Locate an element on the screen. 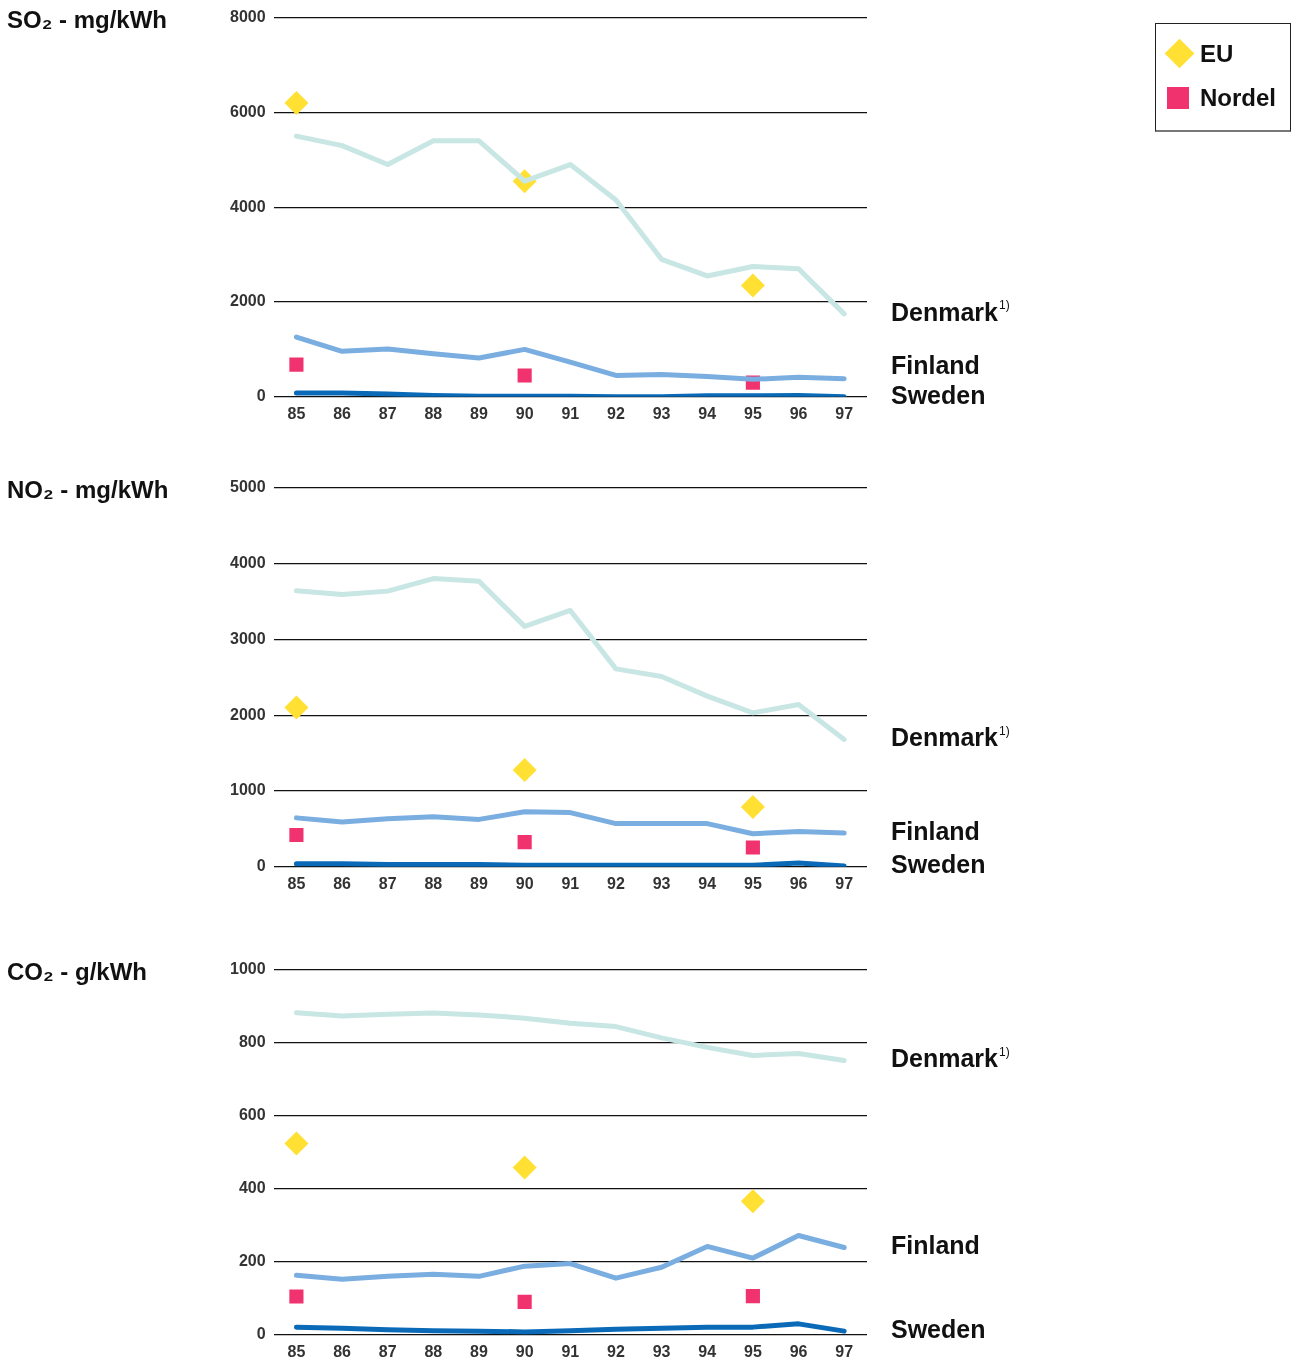  y-tick-label: 800 is located at coordinates (252, 1042).